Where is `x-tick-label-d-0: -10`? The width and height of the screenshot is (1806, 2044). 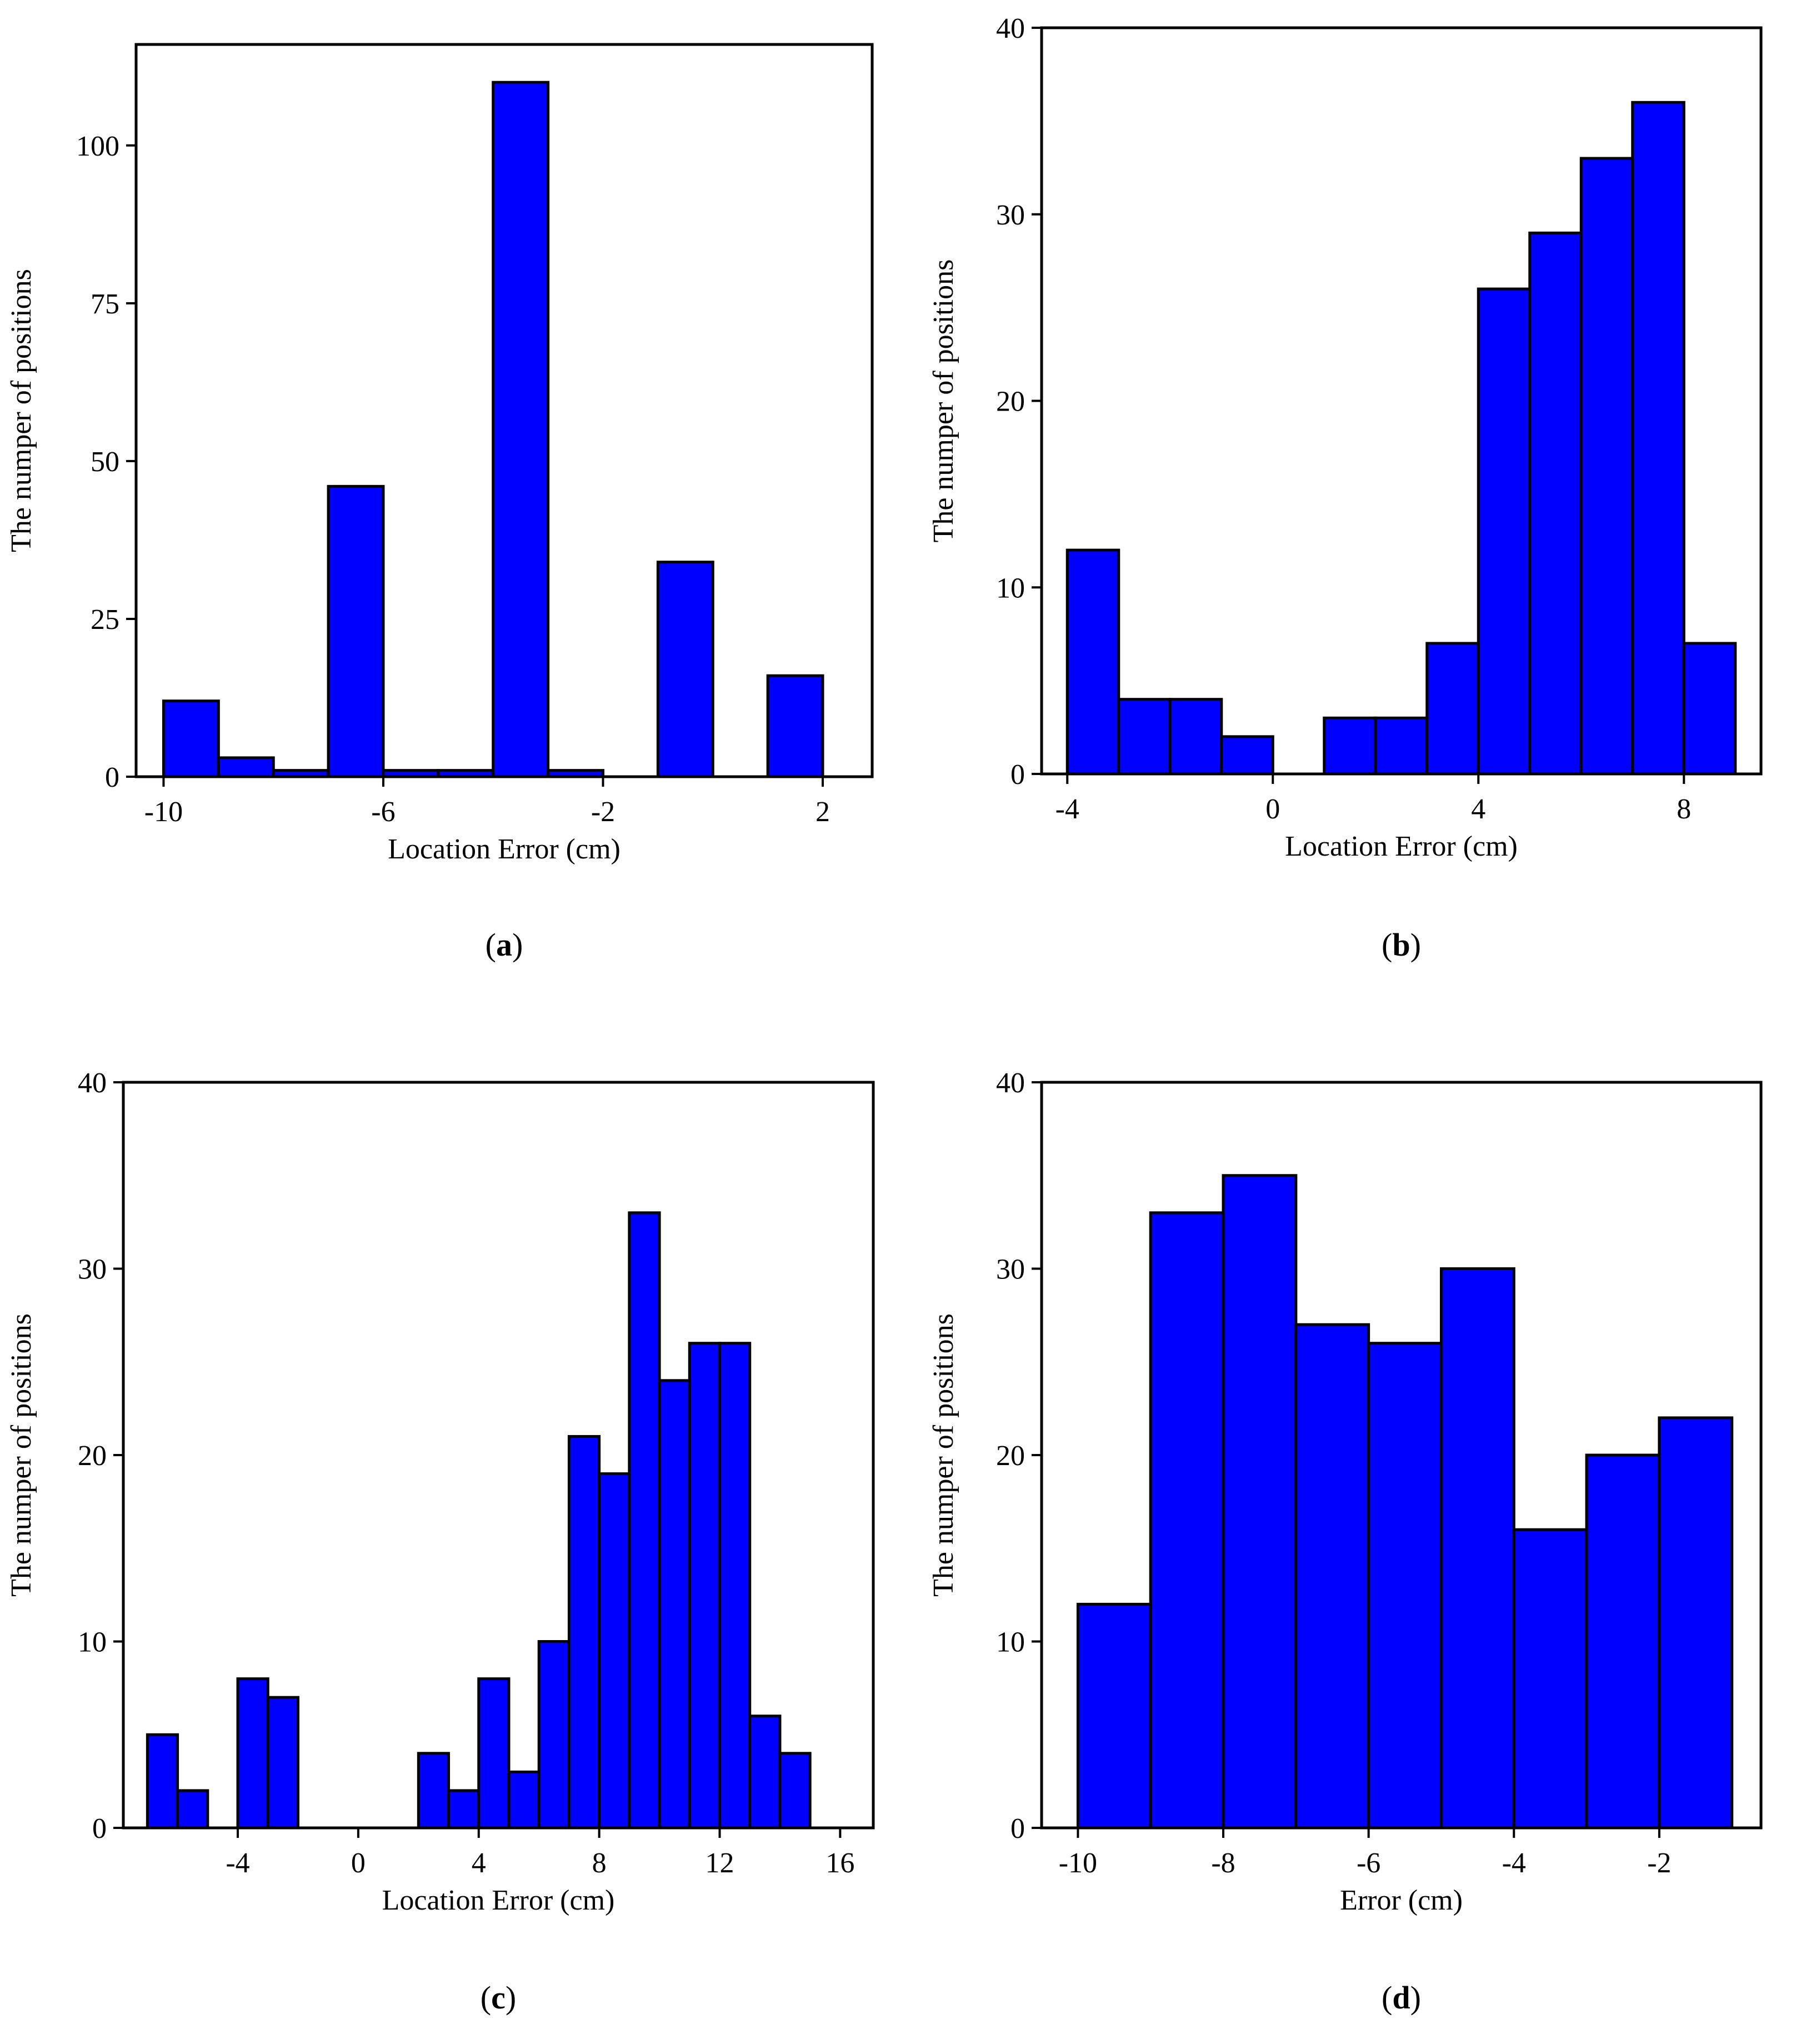
x-tick-label-d-0: -10 is located at coordinates (1078, 1863).